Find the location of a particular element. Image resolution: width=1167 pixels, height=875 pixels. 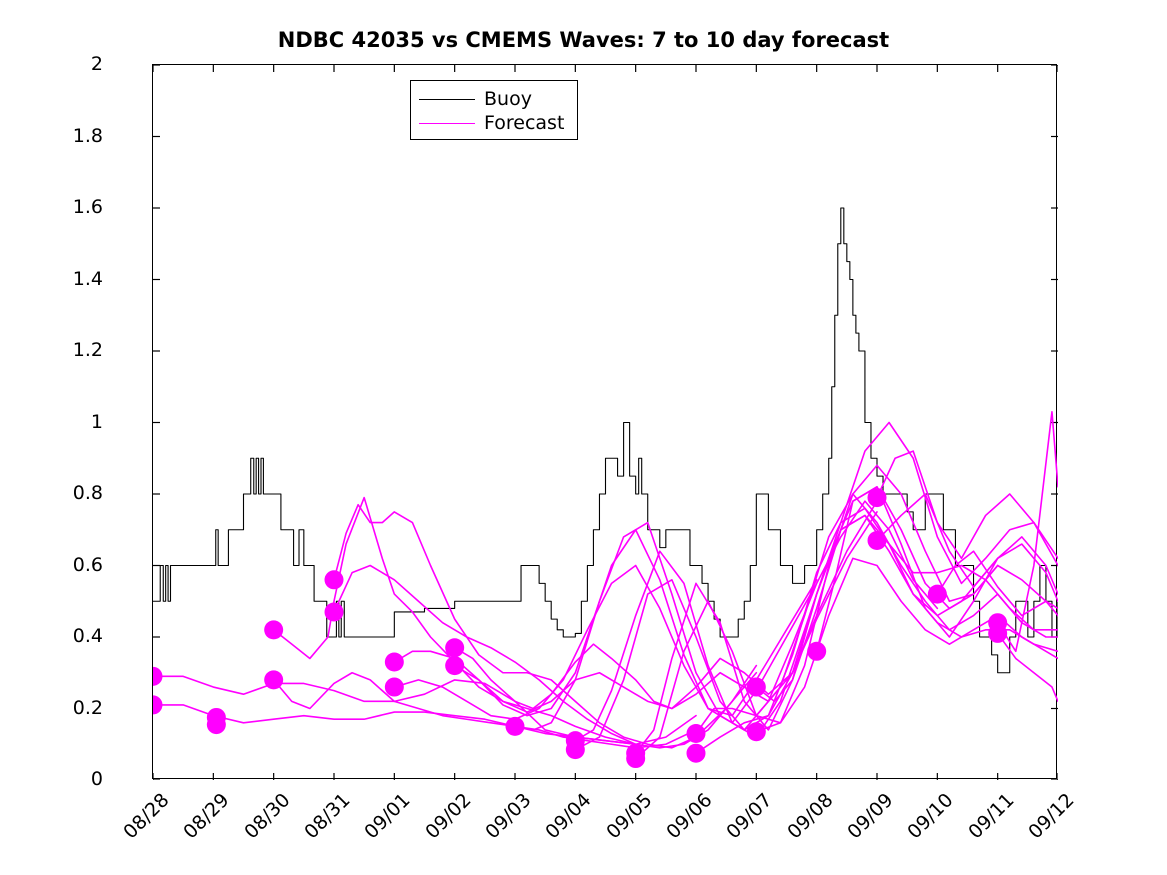

legend-item-buoy: Buoy is located at coordinates (494, 99).